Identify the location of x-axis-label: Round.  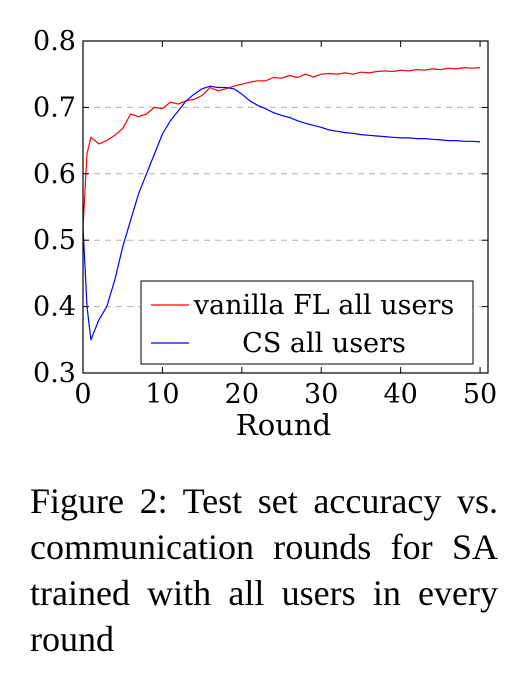
(283, 425).